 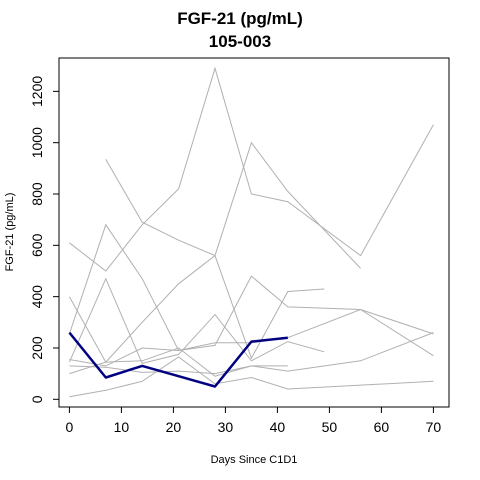 What do you see at coordinates (37, 194) in the screenshot?
I see `y-tick-label: 800` at bounding box center [37, 194].